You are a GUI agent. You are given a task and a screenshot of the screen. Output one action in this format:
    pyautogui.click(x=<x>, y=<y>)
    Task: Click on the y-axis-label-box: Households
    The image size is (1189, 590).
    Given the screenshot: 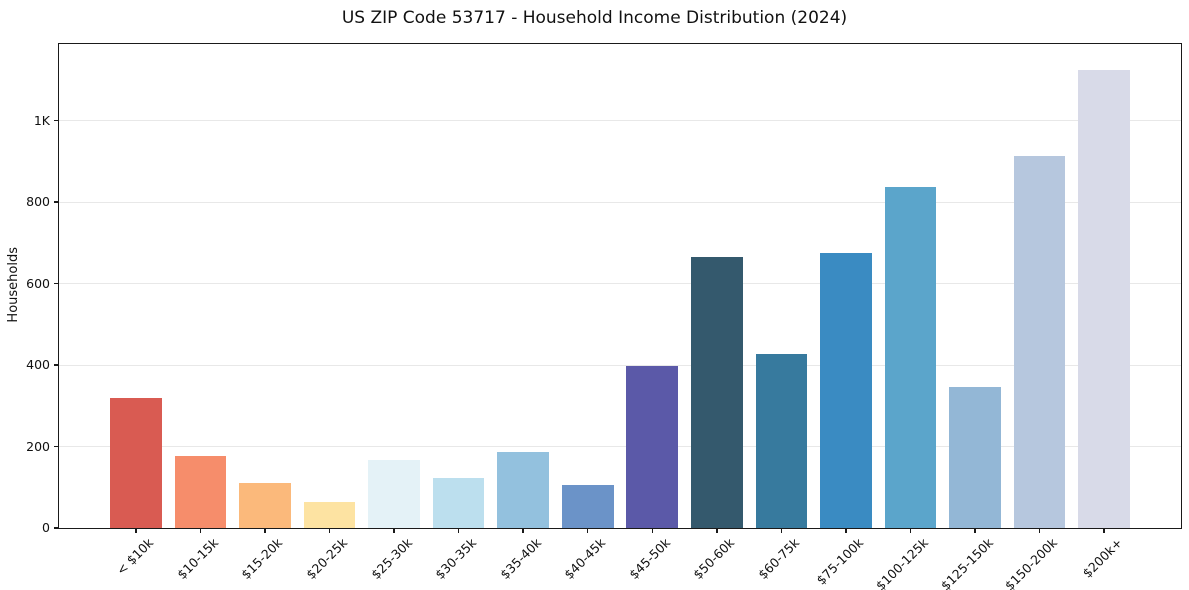 What is the action you would take?
    pyautogui.click(x=13, y=285)
    